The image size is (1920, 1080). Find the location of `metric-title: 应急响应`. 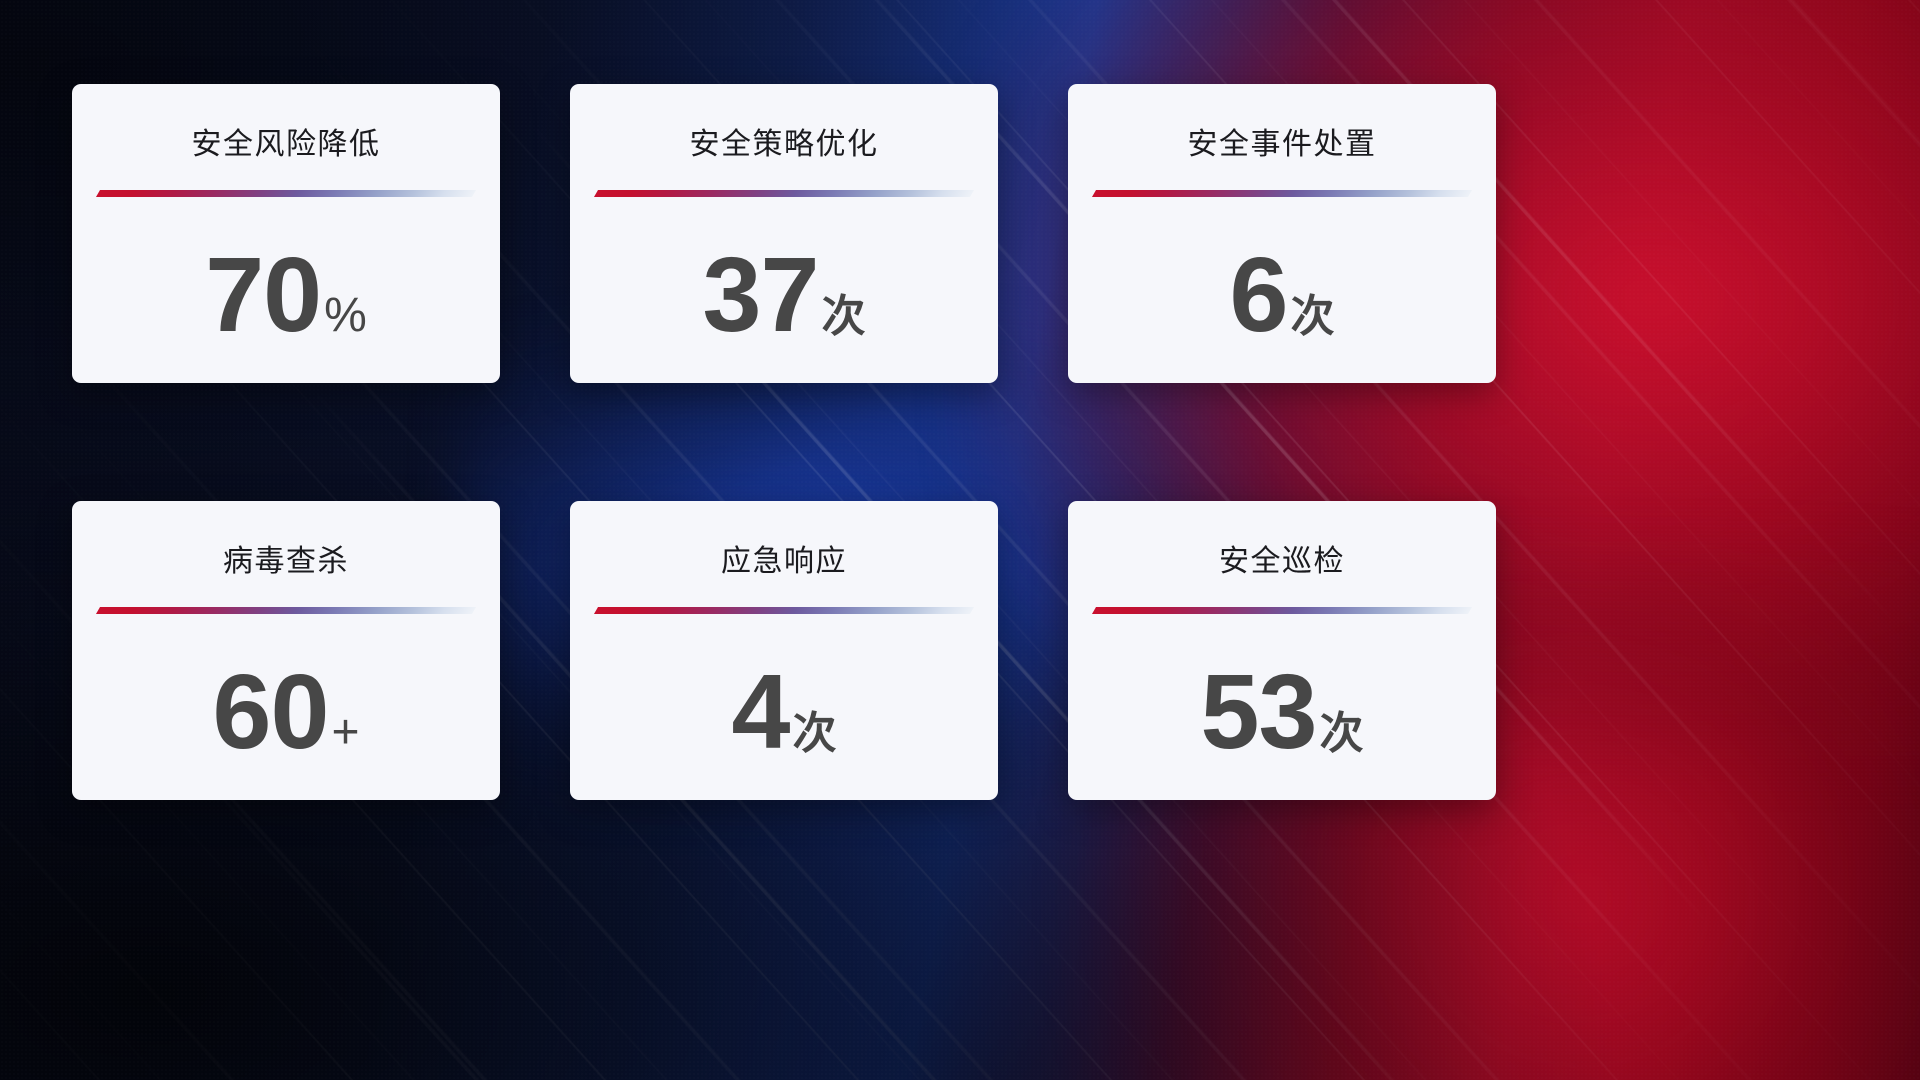

metric-title: 应急响应 is located at coordinates (784, 561).